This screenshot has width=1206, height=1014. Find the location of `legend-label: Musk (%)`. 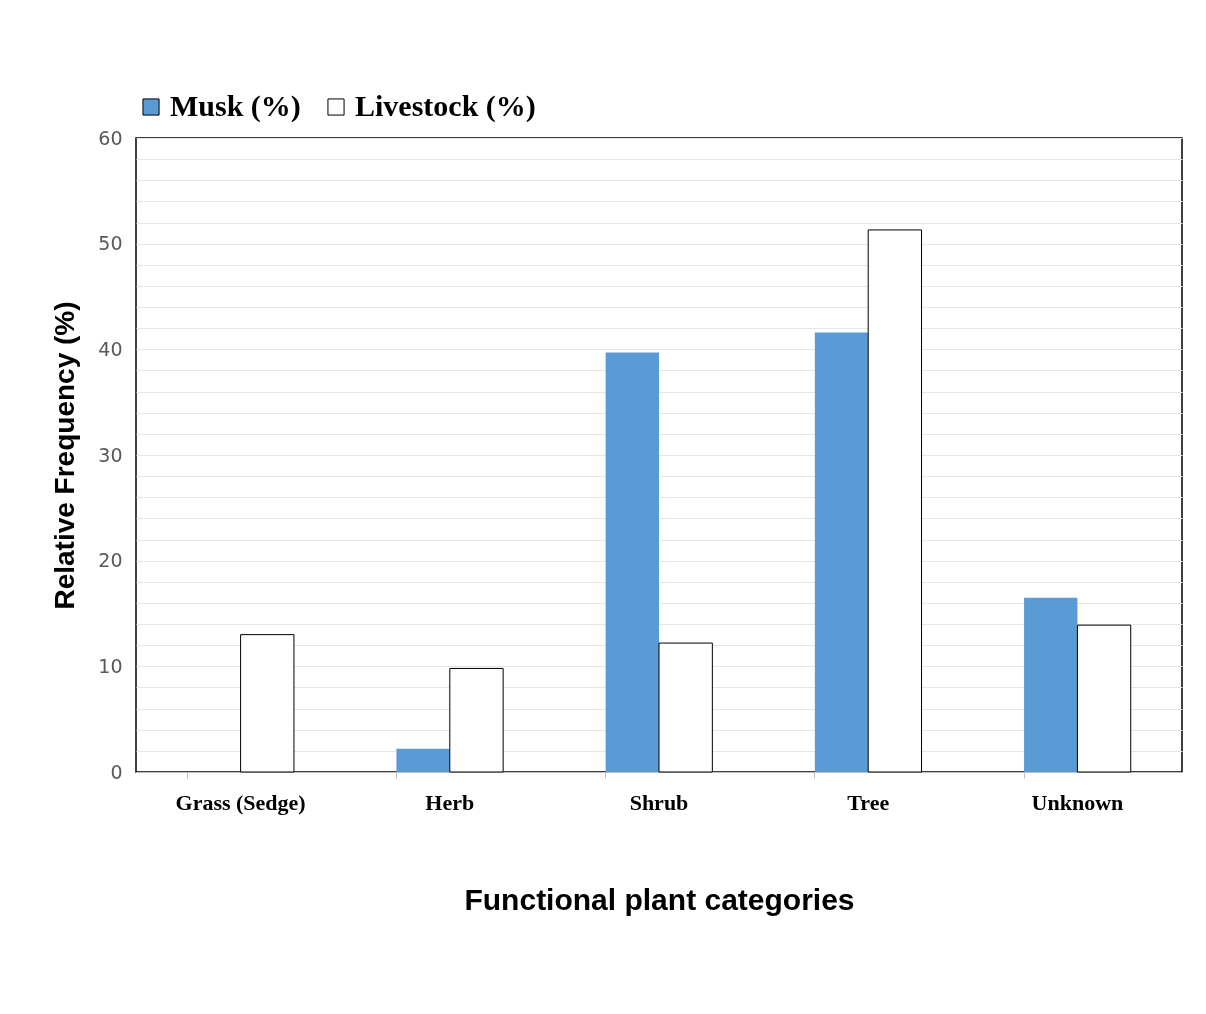

legend-label: Musk (%) is located at coordinates (235, 106).